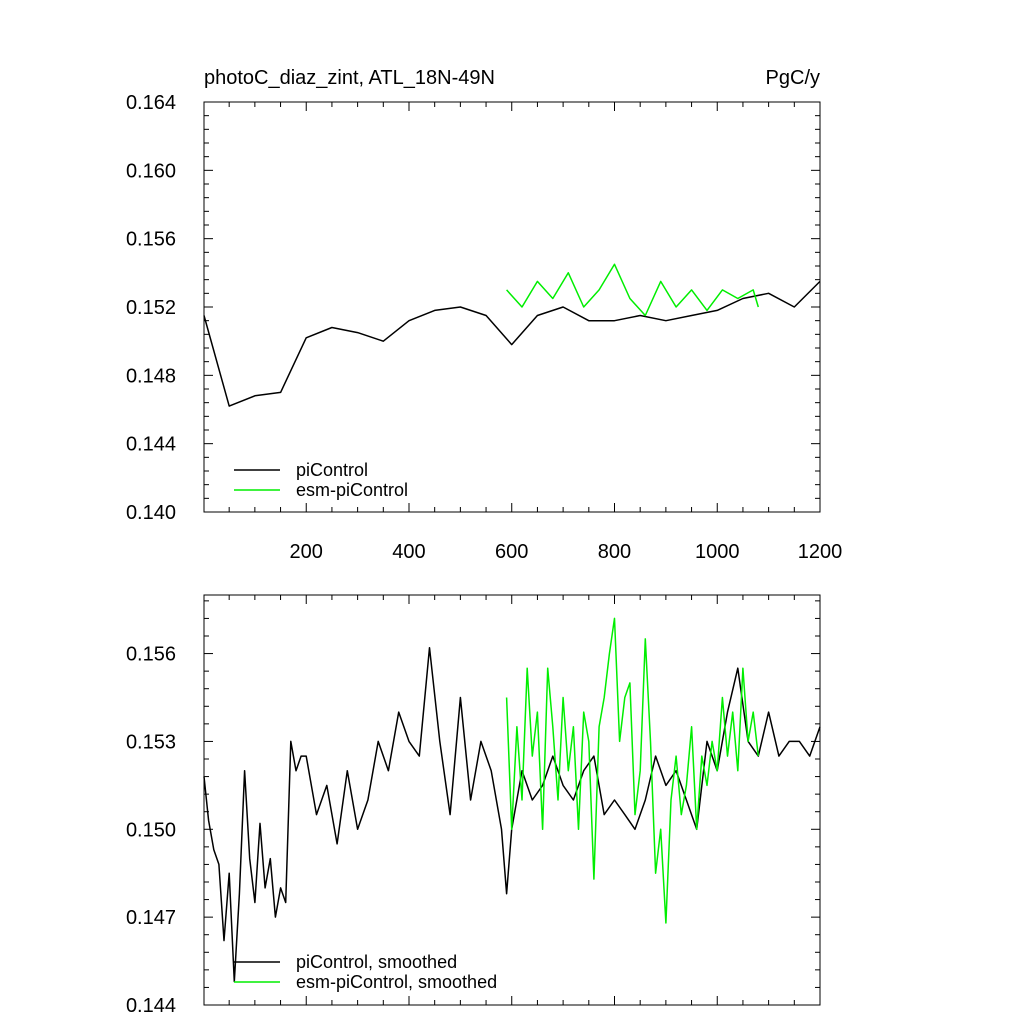 This screenshot has width=1024, height=1024. What do you see at coordinates (332, 470) in the screenshot?
I see `legend-label-picontrol: piControl` at bounding box center [332, 470].